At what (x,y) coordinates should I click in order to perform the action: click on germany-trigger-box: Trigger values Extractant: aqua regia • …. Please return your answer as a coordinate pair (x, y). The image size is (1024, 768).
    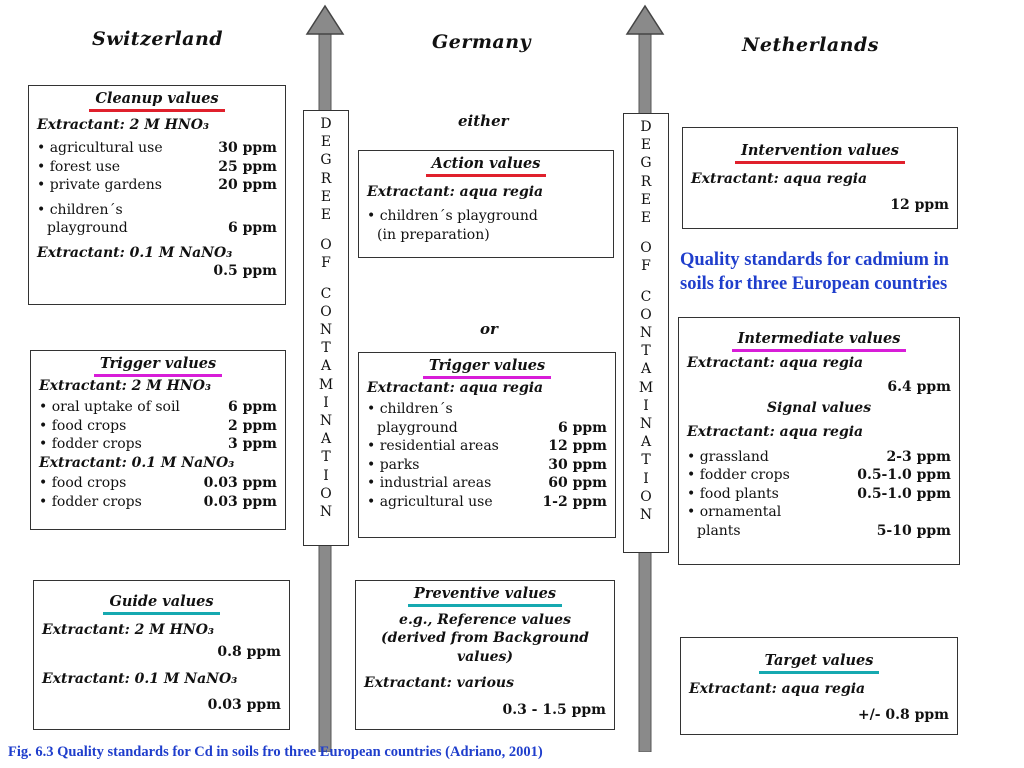
    Looking at the image, I should click on (487, 445).